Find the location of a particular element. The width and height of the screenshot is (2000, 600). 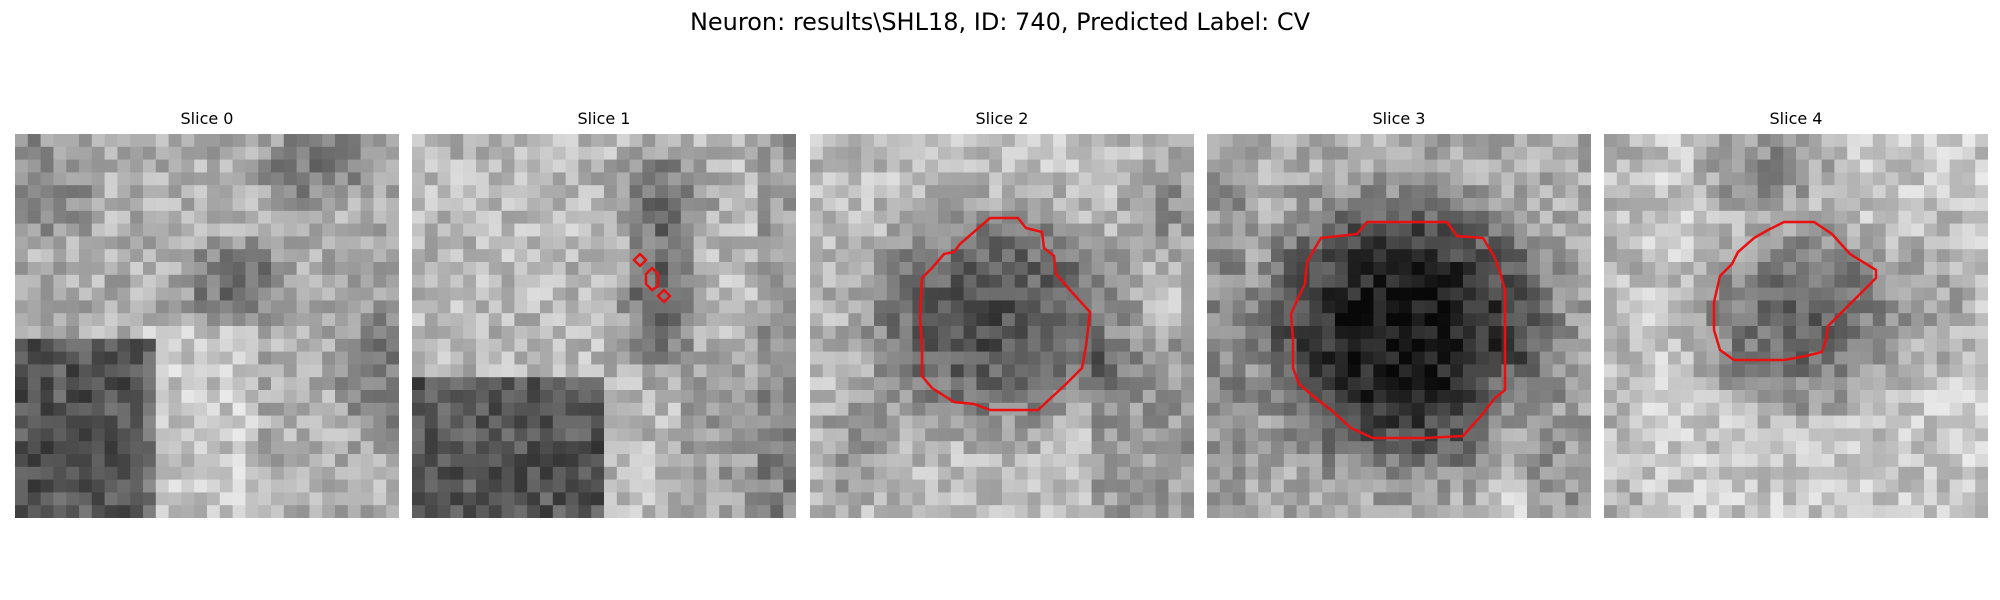

slice-title-2: Slice 2 is located at coordinates (1002, 118).